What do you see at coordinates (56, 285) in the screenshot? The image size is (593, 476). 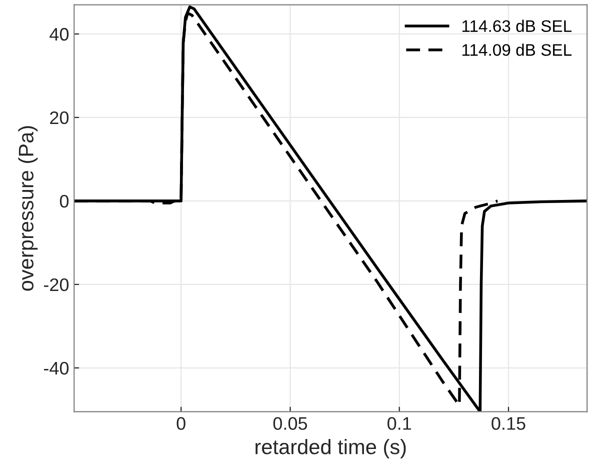 I see `y-tick-label: -20` at bounding box center [56, 285].